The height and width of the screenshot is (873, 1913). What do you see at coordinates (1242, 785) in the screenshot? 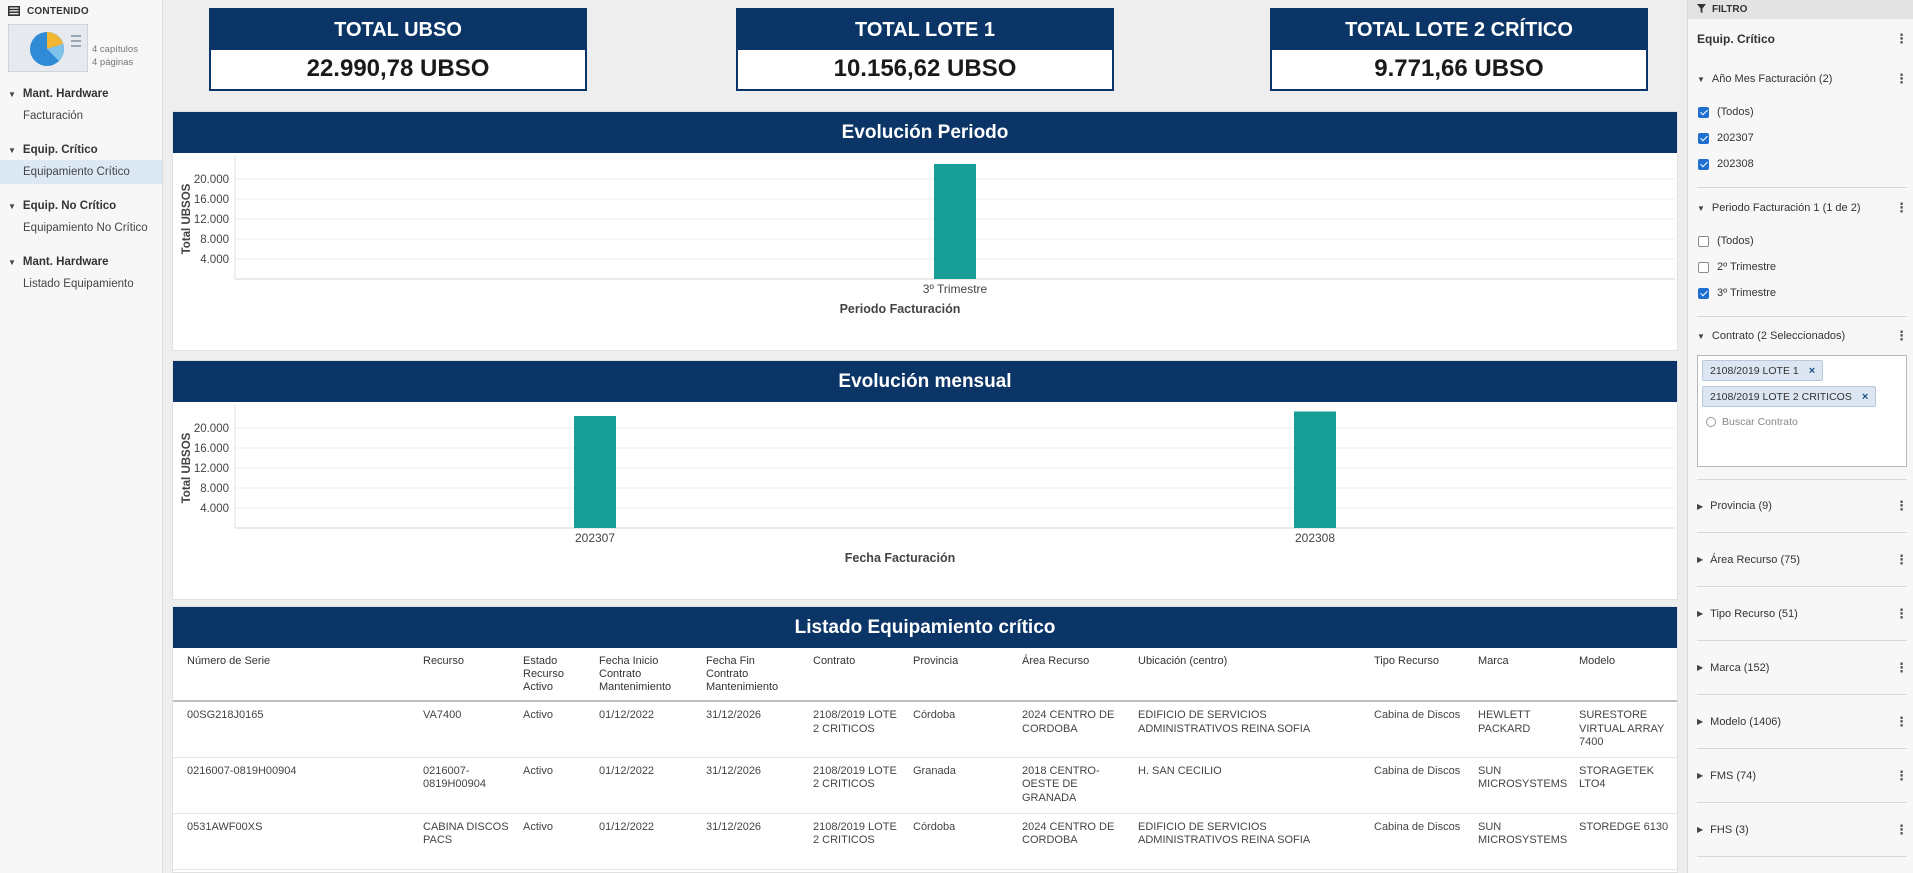
I see `table-cell: H. SAN CECILIO` at bounding box center [1242, 785].